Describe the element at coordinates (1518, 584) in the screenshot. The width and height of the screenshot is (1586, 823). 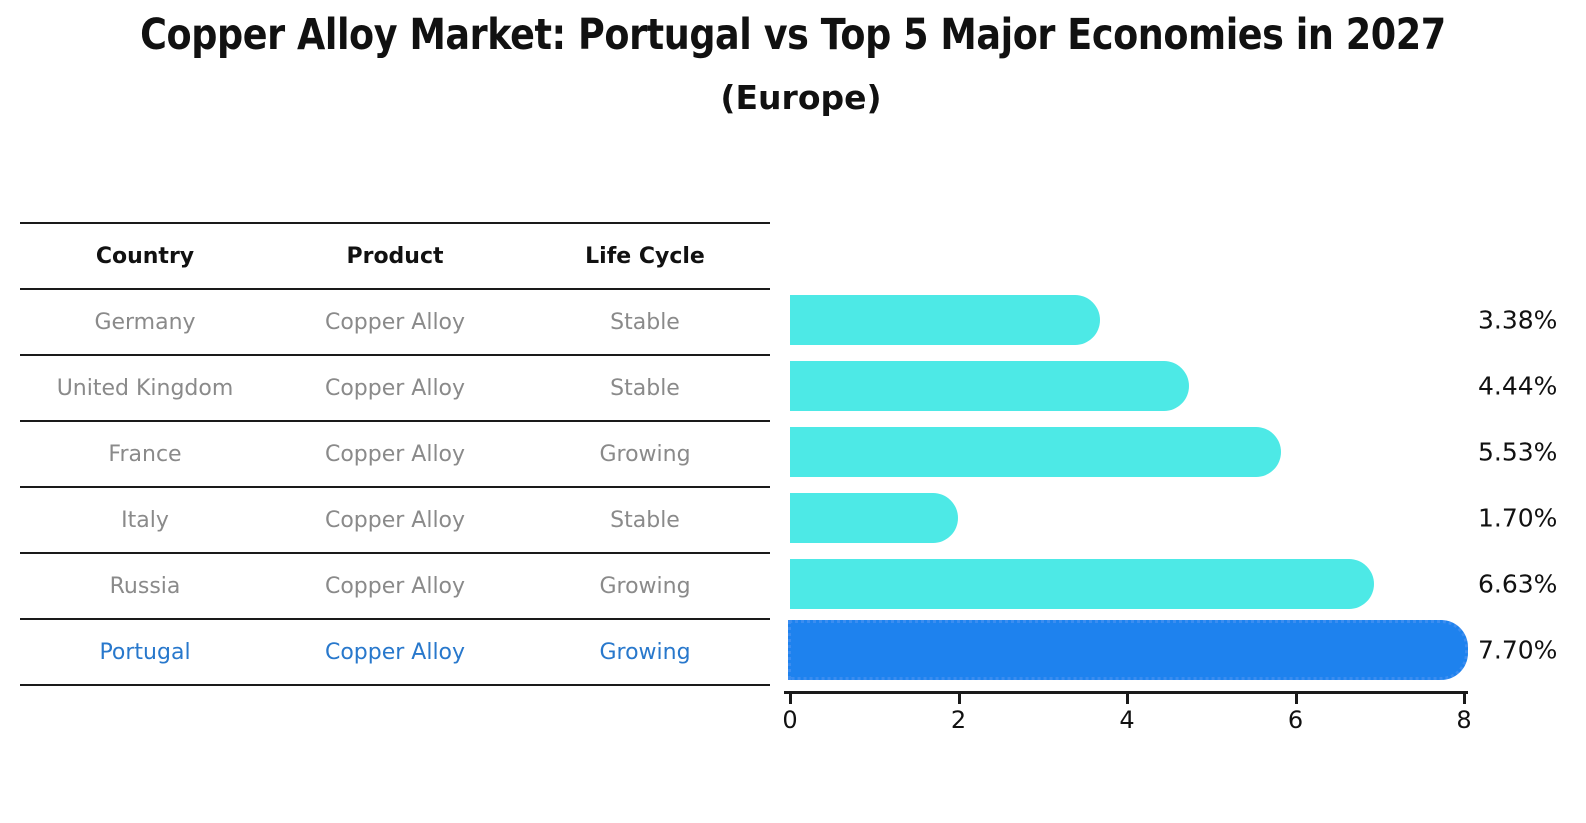
I see `value-label-russia: 6.63%` at that location.